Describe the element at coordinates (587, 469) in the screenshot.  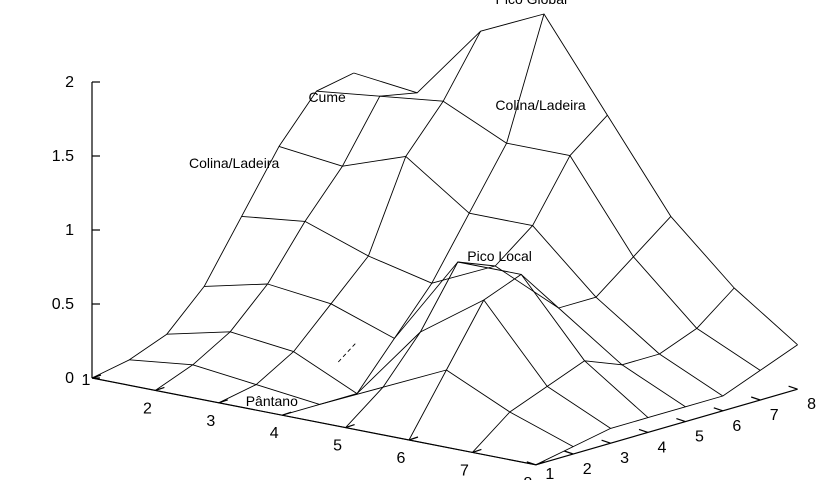
I see `y-tick-label-2: 2` at that location.